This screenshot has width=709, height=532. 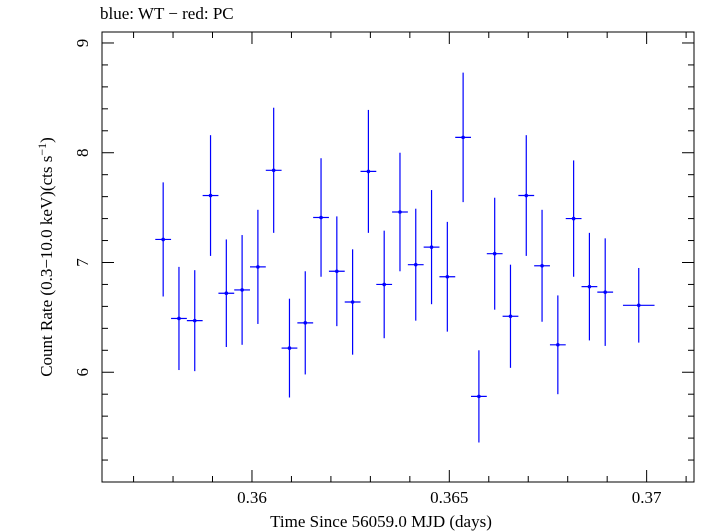 What do you see at coordinates (82, 262) in the screenshot?
I see `y-tick-label: 7` at bounding box center [82, 262].